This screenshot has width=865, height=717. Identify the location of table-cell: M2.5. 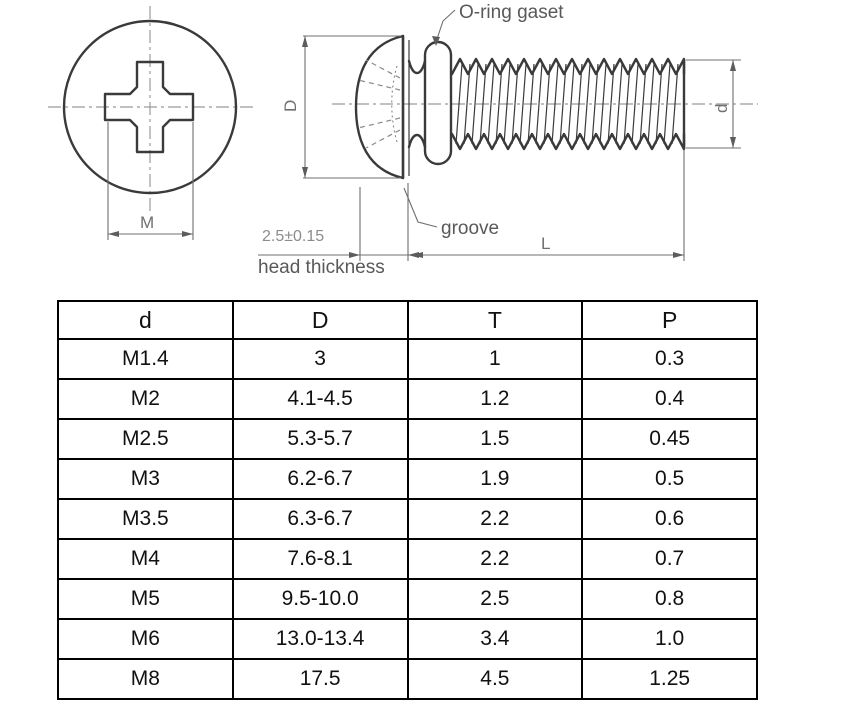
(145, 439).